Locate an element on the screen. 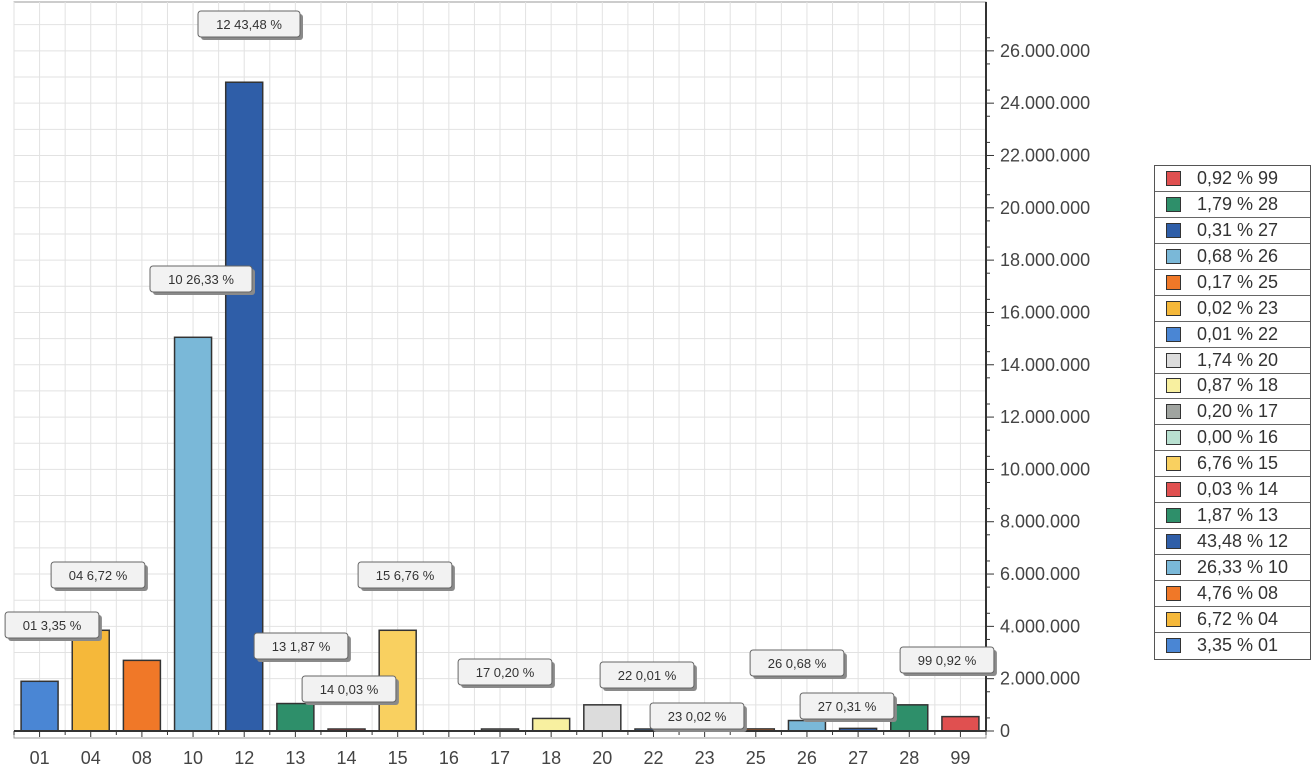  x-tick-label: 04 is located at coordinates (91, 758).